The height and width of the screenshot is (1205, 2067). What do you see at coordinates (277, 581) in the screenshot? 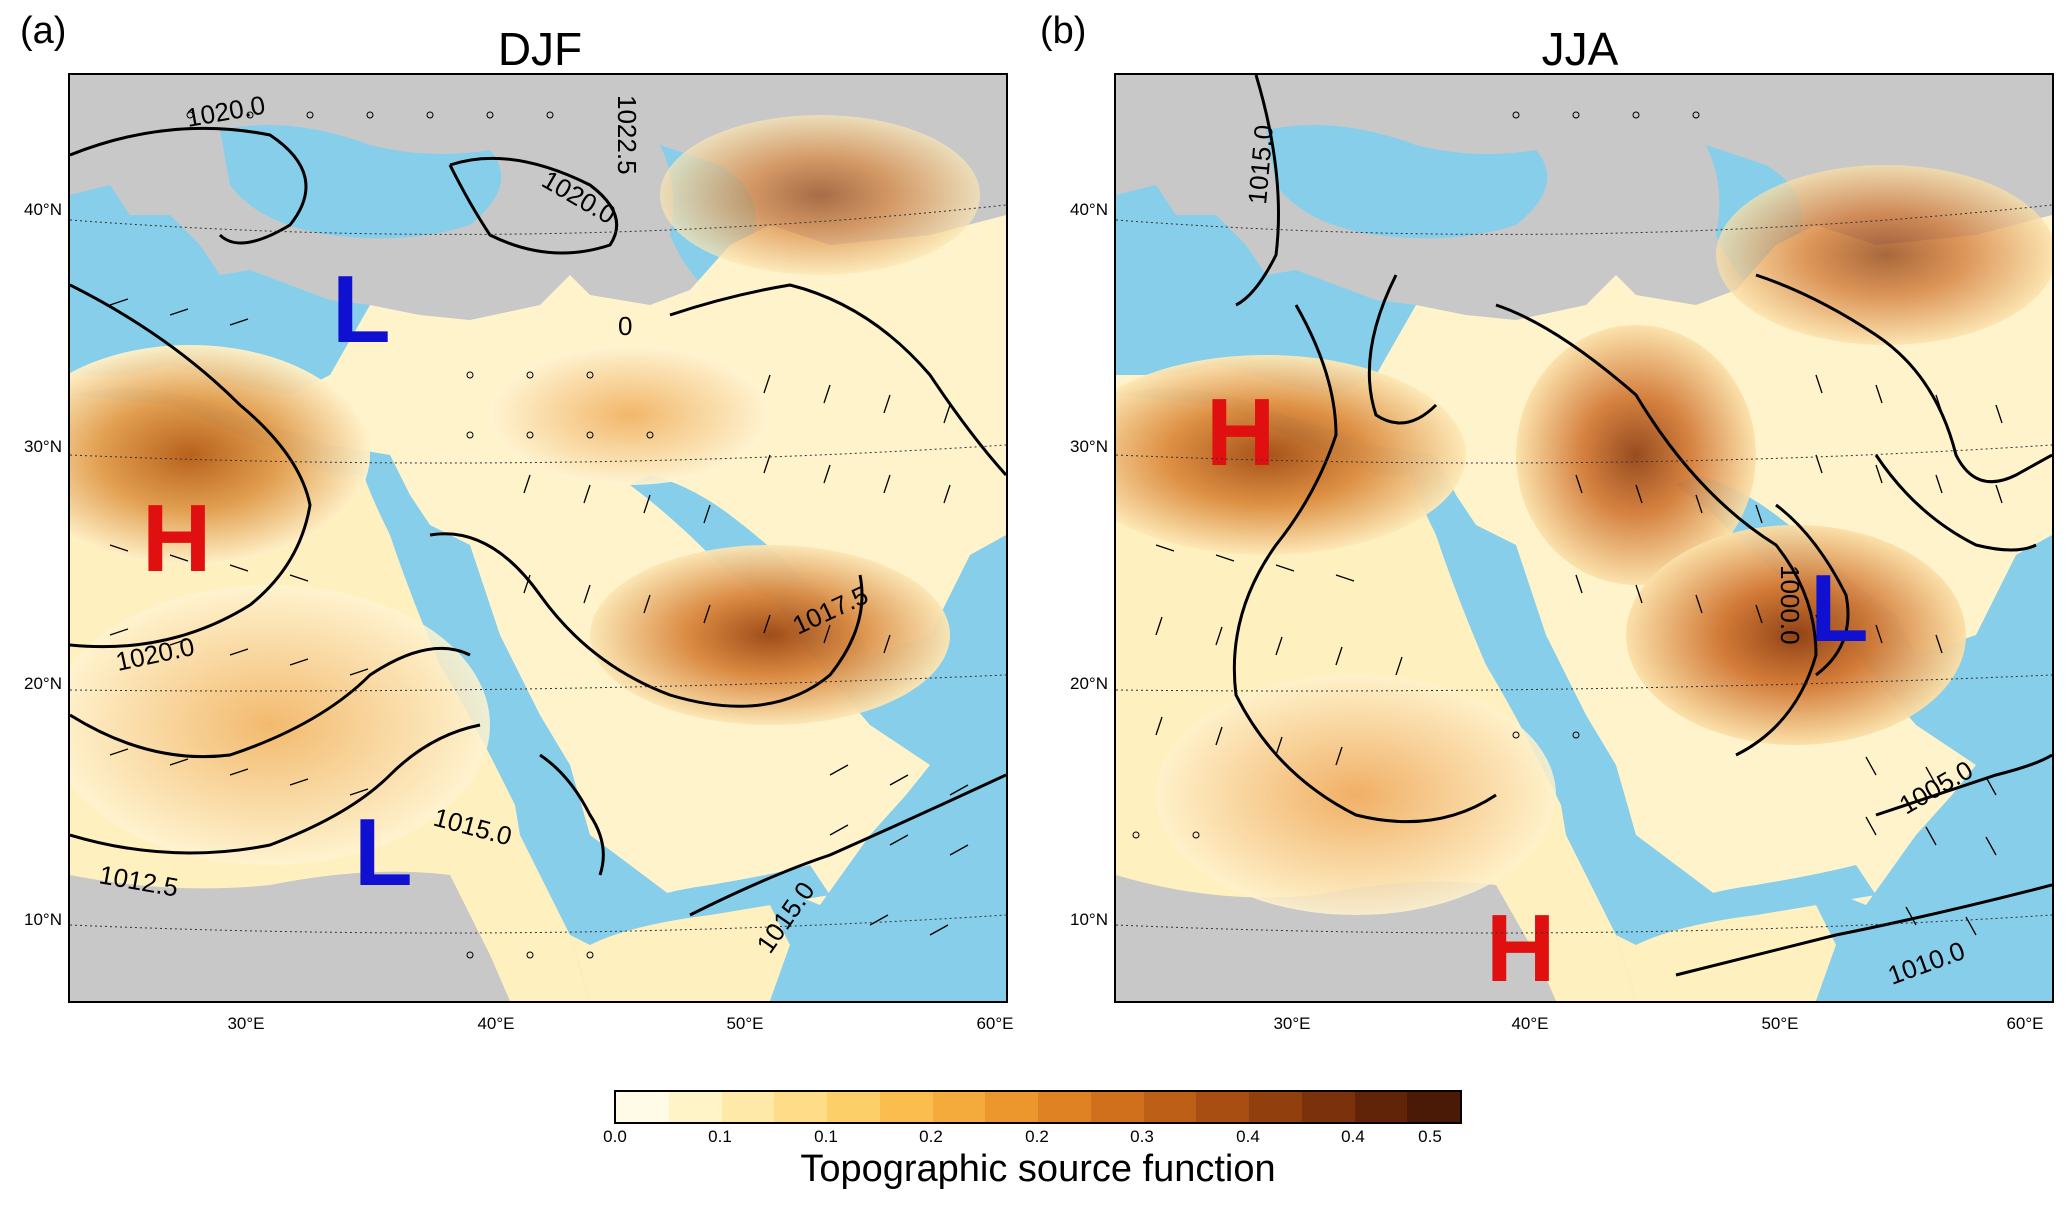
I see `pressure-centers: L H L` at bounding box center [277, 581].